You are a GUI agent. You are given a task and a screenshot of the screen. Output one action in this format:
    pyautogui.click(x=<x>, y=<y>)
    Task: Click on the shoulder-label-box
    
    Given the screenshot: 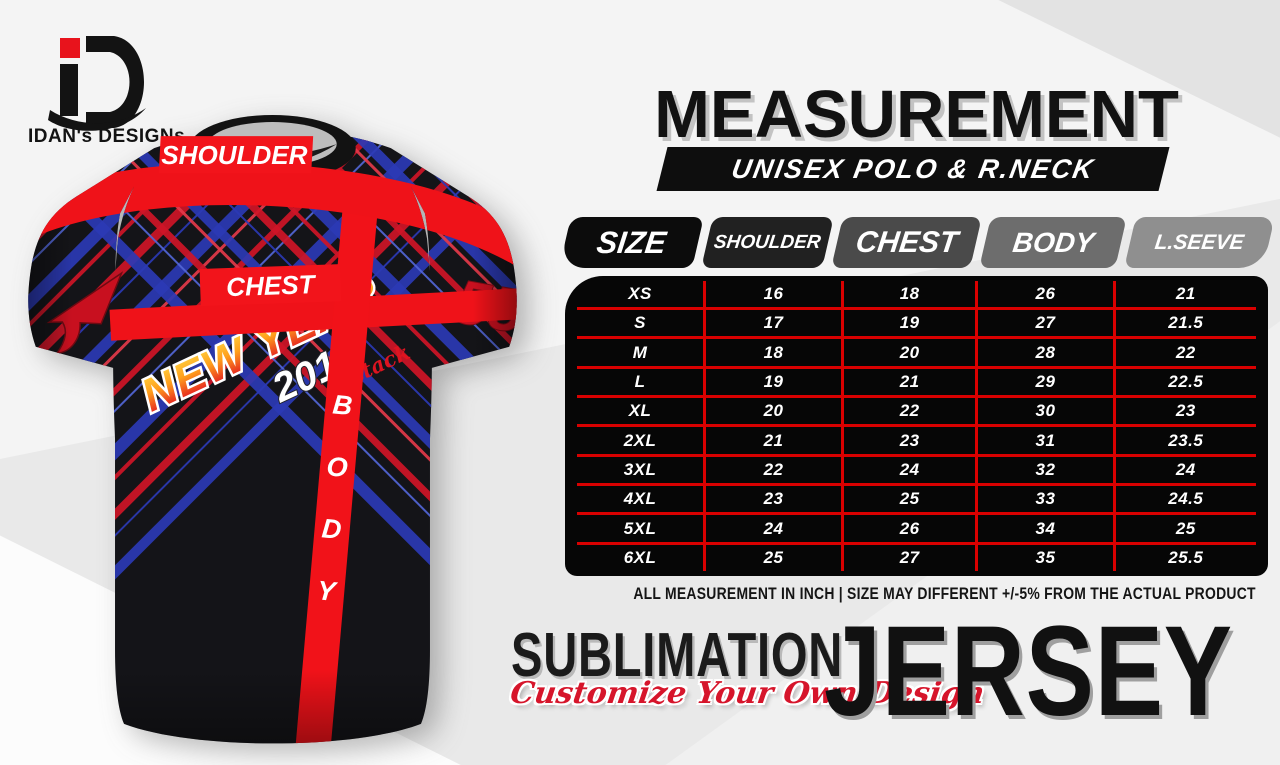 What is the action you would take?
    pyautogui.click(x=236, y=155)
    